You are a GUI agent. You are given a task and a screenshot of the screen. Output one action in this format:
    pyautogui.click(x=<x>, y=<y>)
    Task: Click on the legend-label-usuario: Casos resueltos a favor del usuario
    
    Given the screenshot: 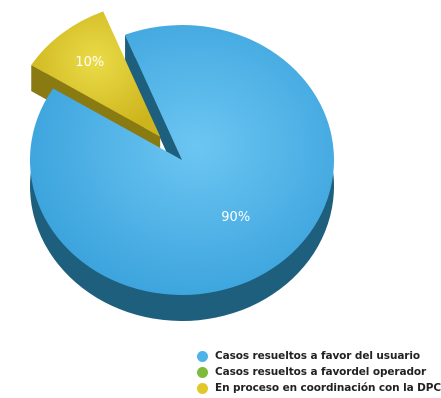 What is the action you would take?
    pyautogui.click(x=317, y=356)
    